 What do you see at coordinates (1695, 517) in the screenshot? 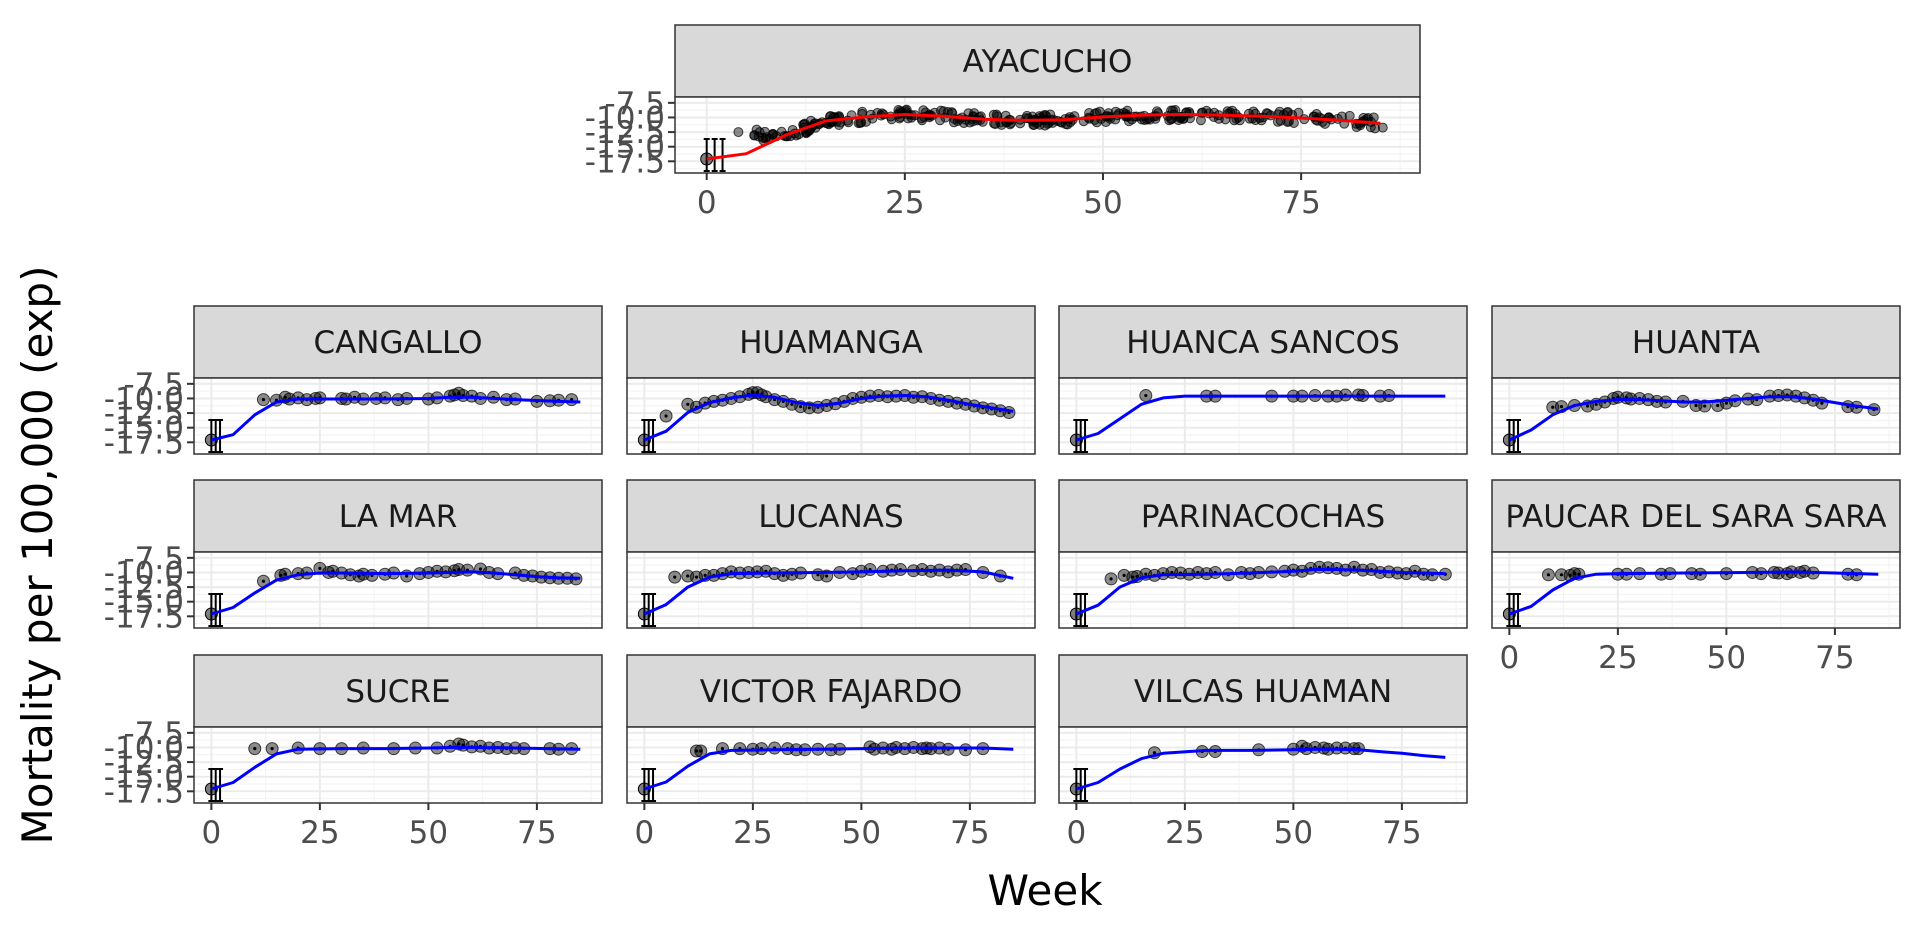
I see `facet-strip-label: PAUCAR DEL SARA SARA` at bounding box center [1695, 517].